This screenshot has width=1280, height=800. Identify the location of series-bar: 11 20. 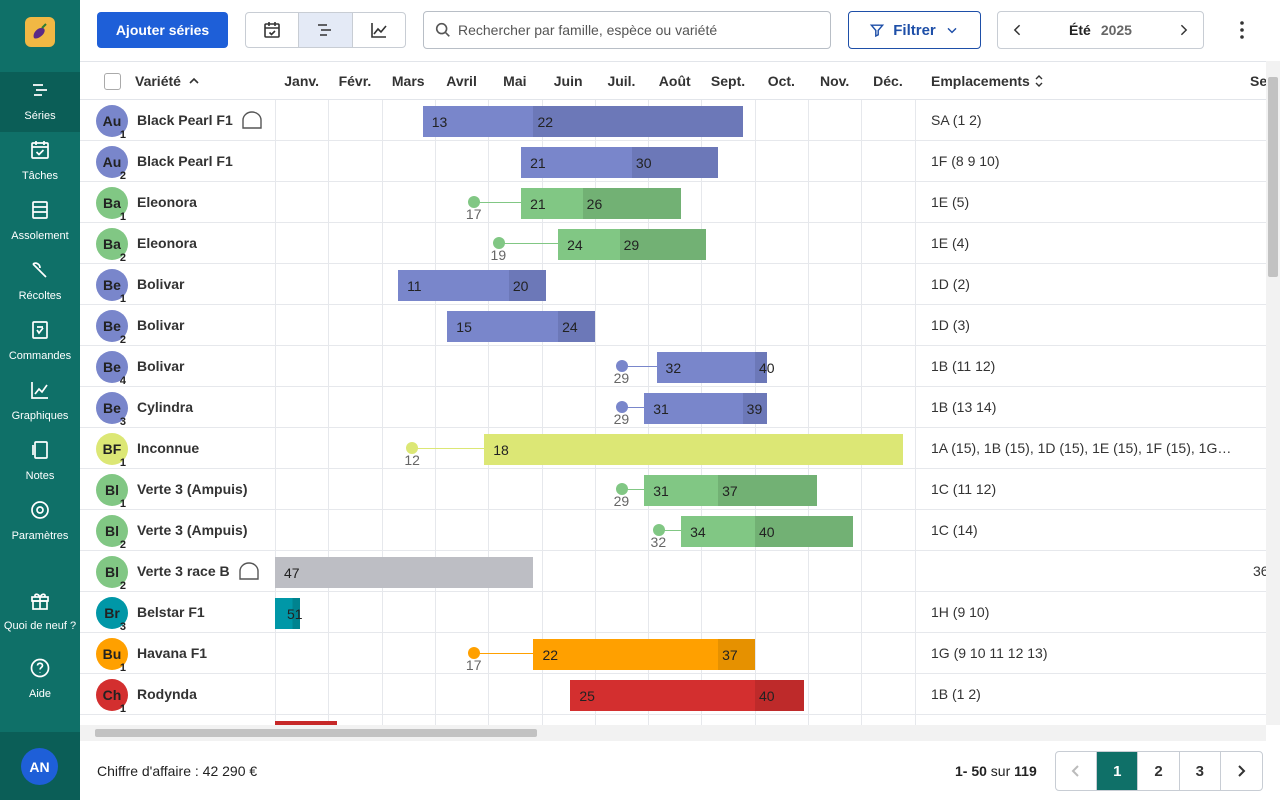
(472, 285).